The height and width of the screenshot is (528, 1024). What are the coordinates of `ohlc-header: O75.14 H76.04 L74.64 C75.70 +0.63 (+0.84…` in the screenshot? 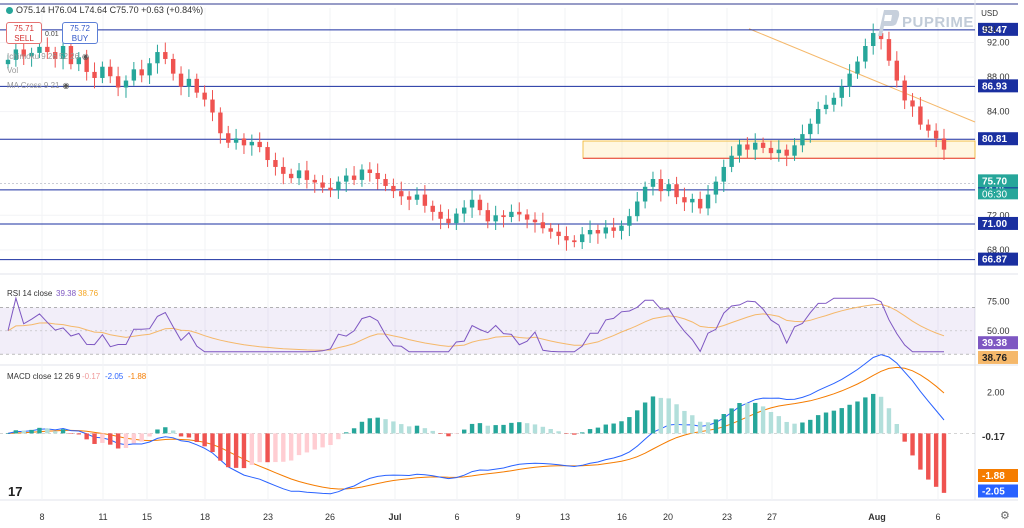 It's located at (104, 10).